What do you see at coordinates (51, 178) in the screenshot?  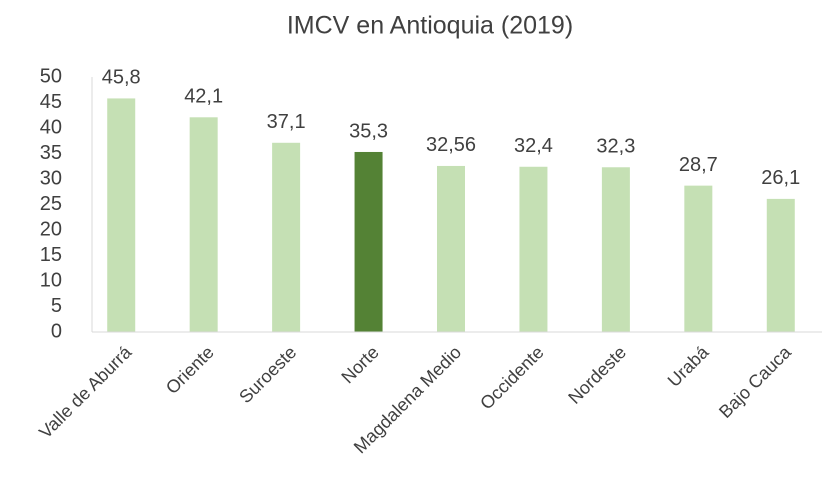 I see `y-tick-label: 30` at bounding box center [51, 178].